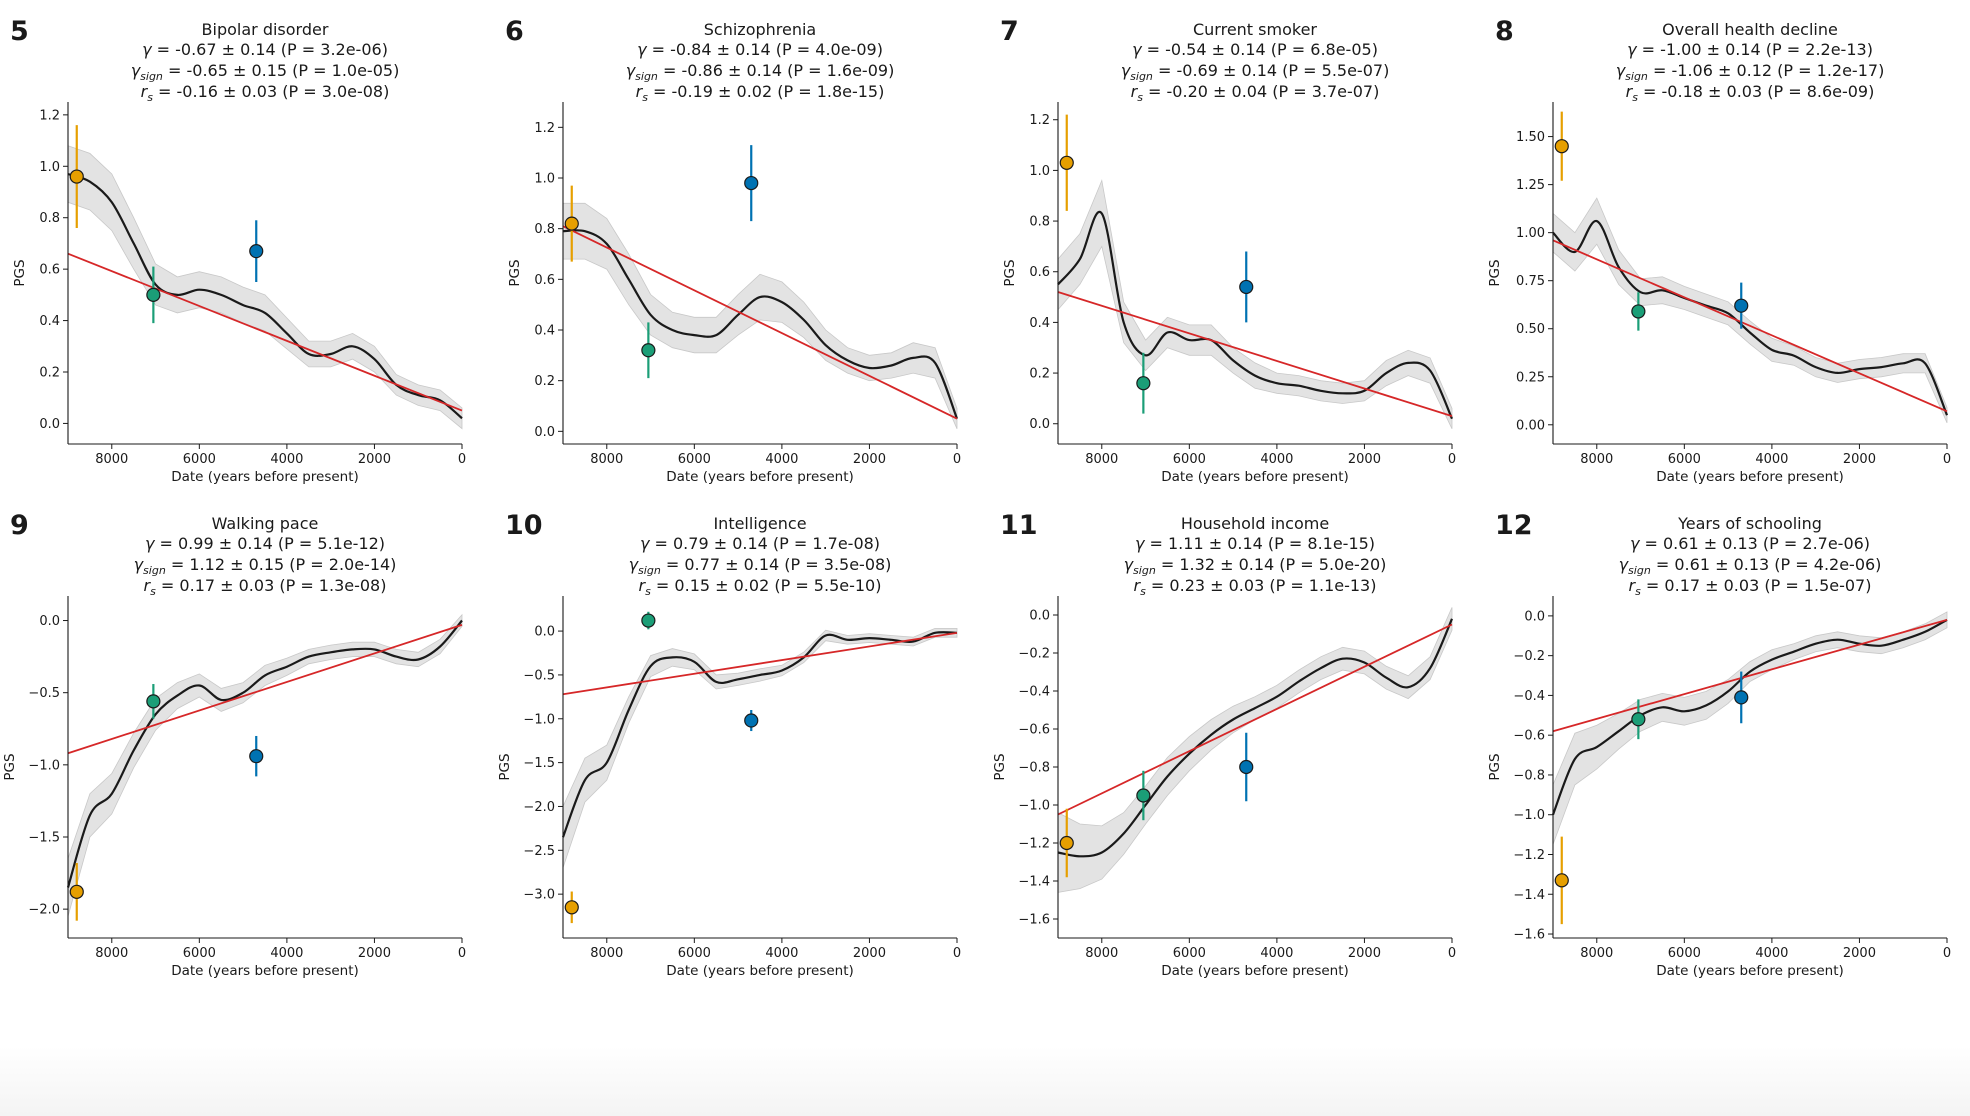  What do you see at coordinates (1255, 29) in the screenshot?
I see `panel-title: Current smoker` at bounding box center [1255, 29].